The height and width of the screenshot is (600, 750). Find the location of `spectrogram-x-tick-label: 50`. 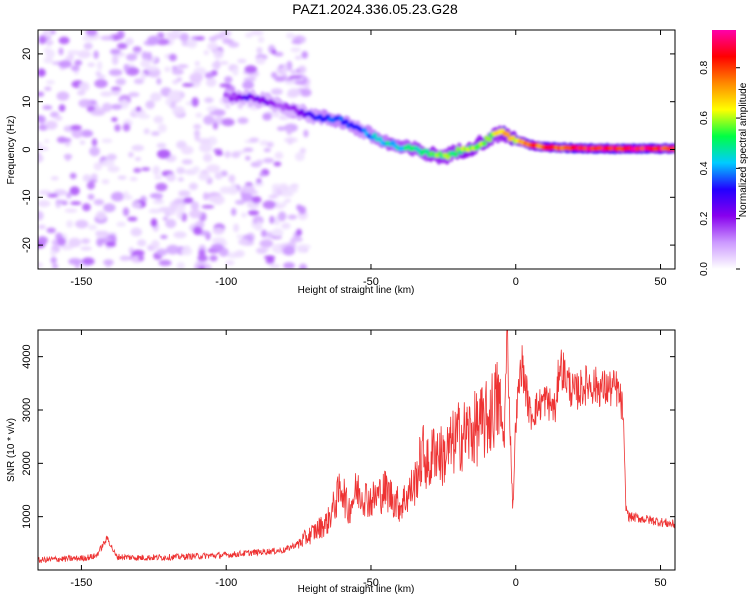

spectrogram-x-tick-label: 50 is located at coordinates (660, 282).